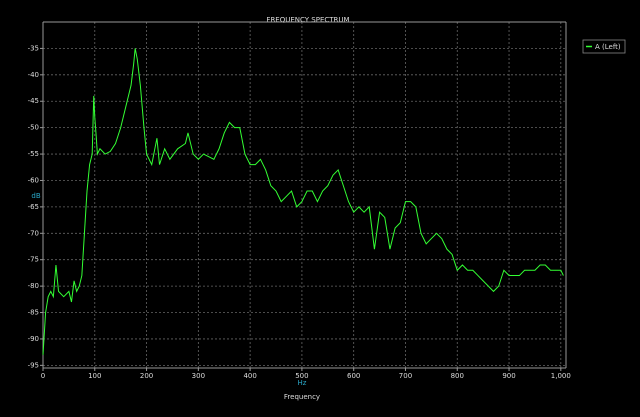  Describe the element at coordinates (33, 207) in the screenshot. I see `y-tick-label: -65` at that location.